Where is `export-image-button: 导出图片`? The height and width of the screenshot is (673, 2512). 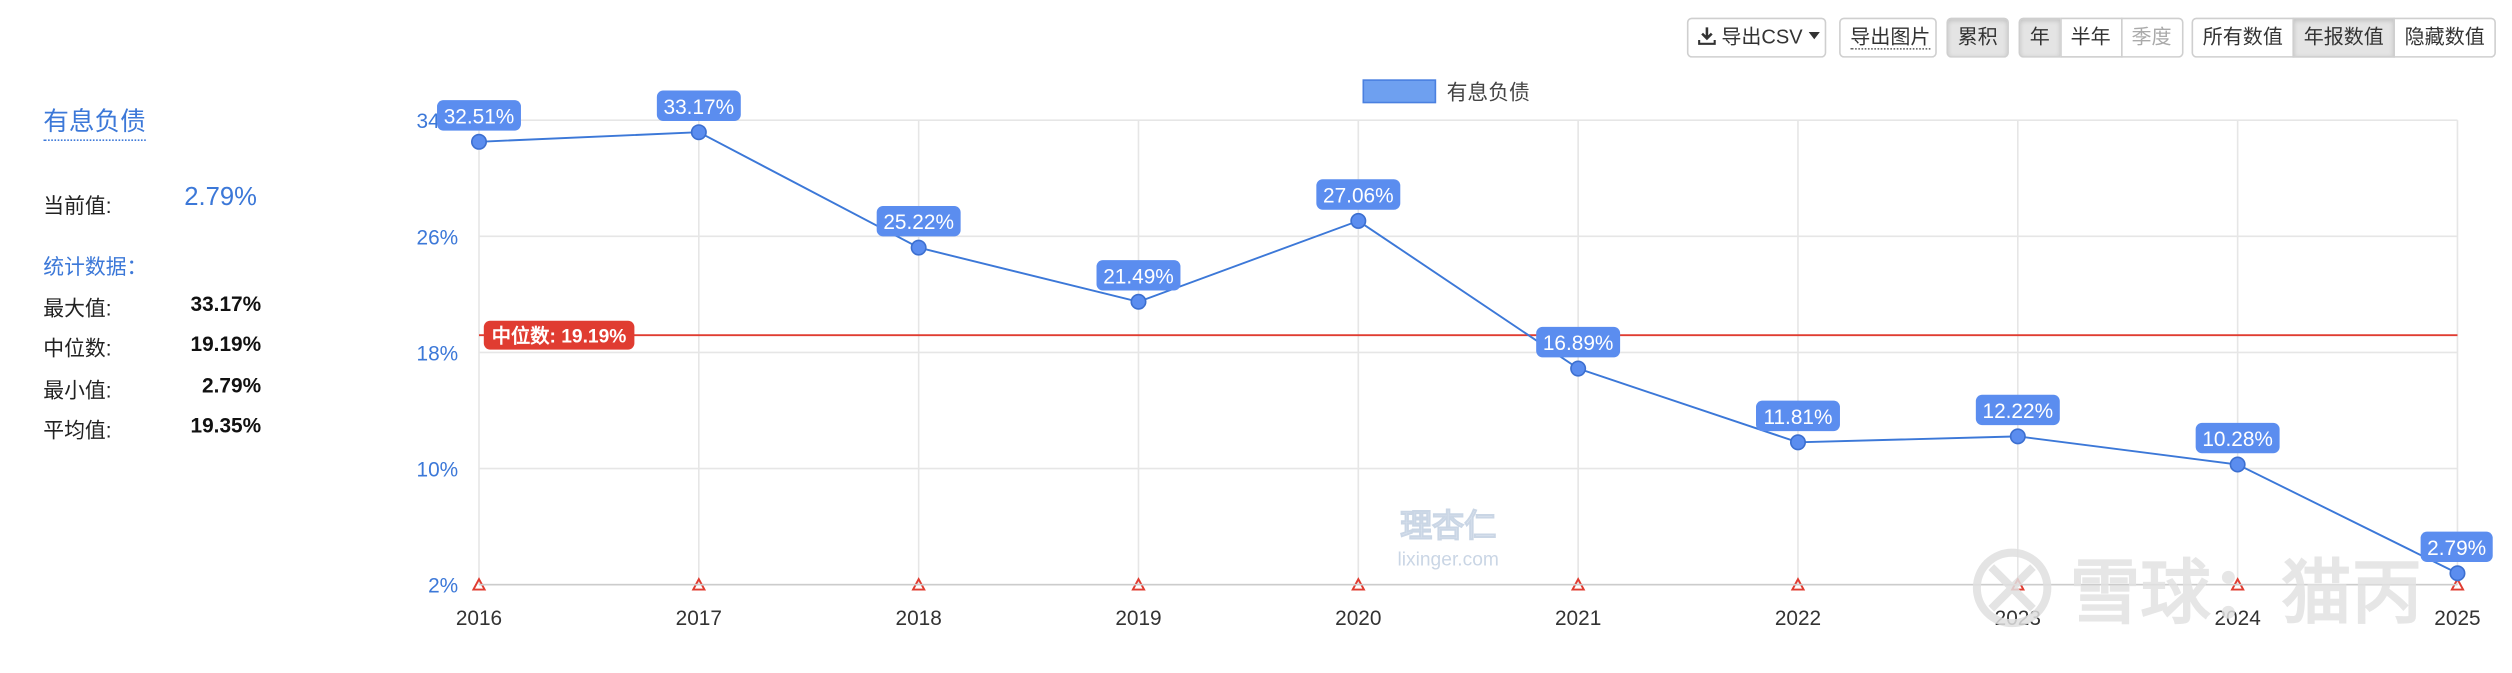
export-image-button: 导出图片 is located at coordinates (1888, 37).